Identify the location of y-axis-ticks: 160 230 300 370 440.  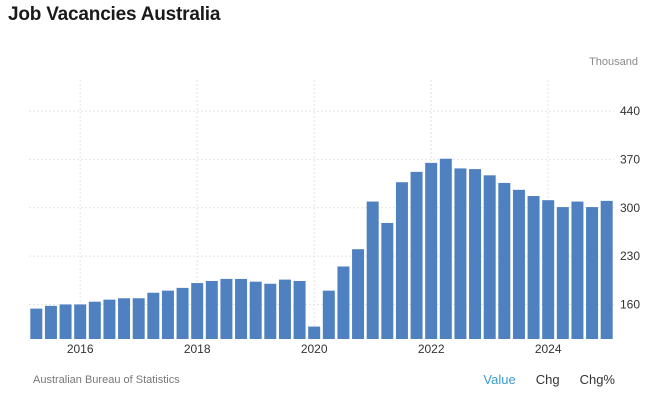
(630, 207).